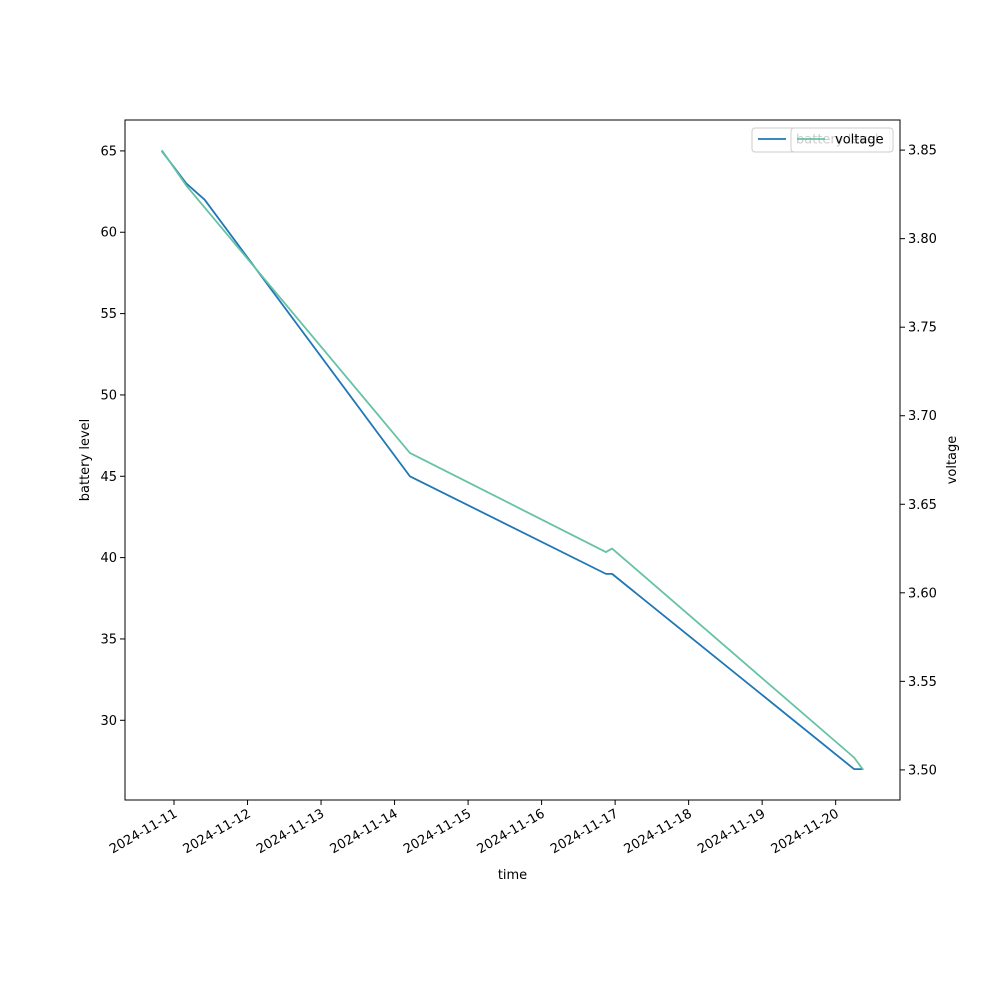 The height and width of the screenshot is (1005, 1000). Describe the element at coordinates (805, 831) in the screenshot. I see `x-tick-label: 2024-11-20` at that location.